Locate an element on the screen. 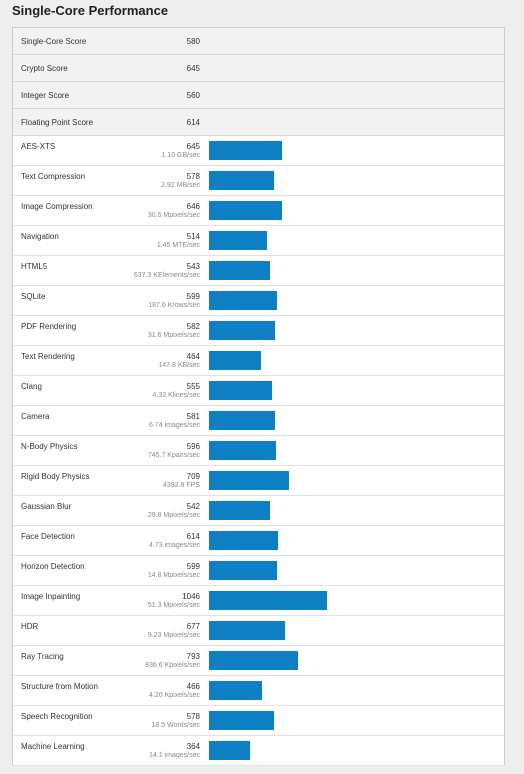 This screenshot has height=774, width=524. benchmark-row: Rigid Body Physics 709 4392.8 FPS is located at coordinates (258, 481).